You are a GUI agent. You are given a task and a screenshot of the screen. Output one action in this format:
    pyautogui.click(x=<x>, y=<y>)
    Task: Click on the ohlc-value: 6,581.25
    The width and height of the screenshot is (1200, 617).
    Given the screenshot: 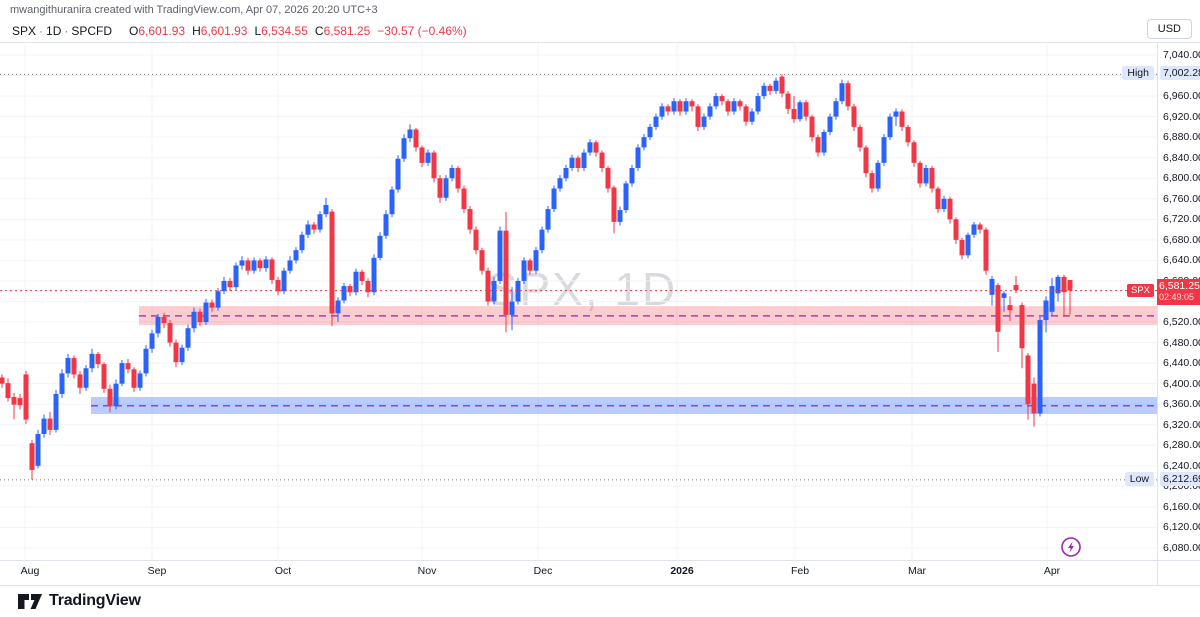 What is the action you would take?
    pyautogui.click(x=347, y=31)
    